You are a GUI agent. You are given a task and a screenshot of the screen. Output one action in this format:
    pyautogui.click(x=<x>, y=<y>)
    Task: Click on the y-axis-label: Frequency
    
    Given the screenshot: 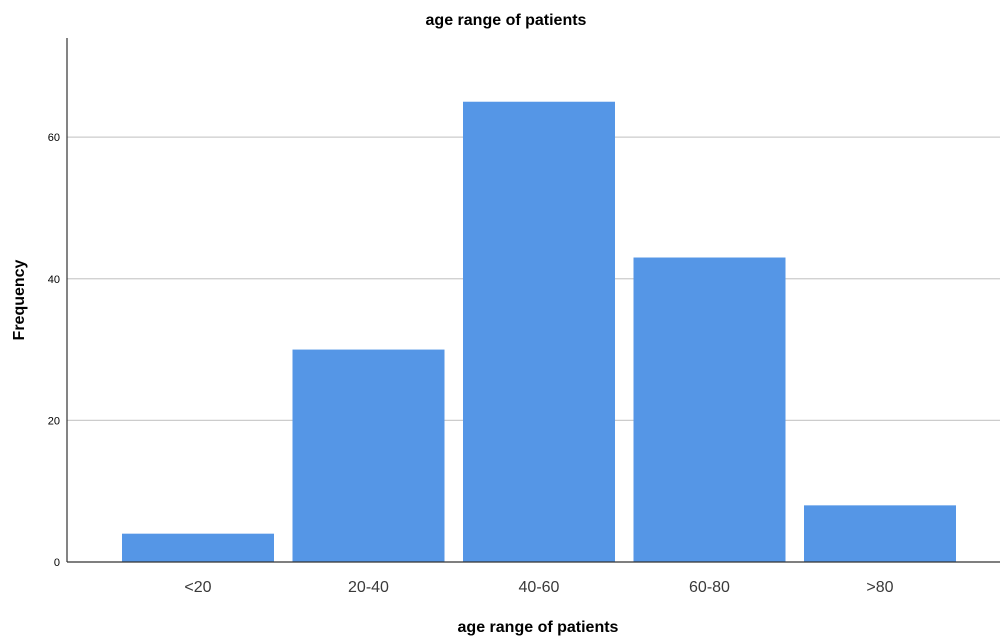 What is the action you would take?
    pyautogui.click(x=19, y=299)
    